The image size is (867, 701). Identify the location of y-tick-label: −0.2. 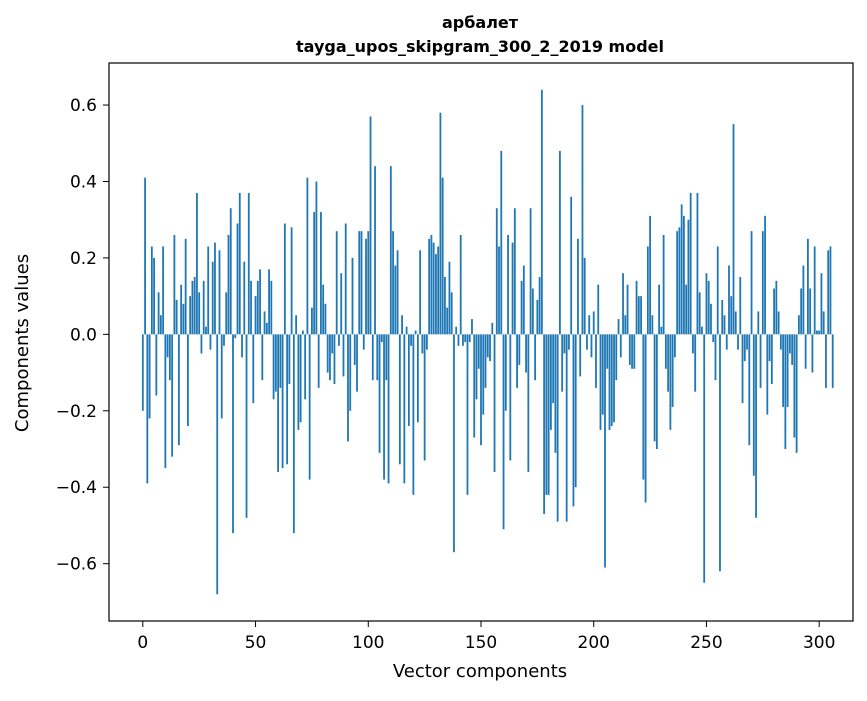
(76, 412).